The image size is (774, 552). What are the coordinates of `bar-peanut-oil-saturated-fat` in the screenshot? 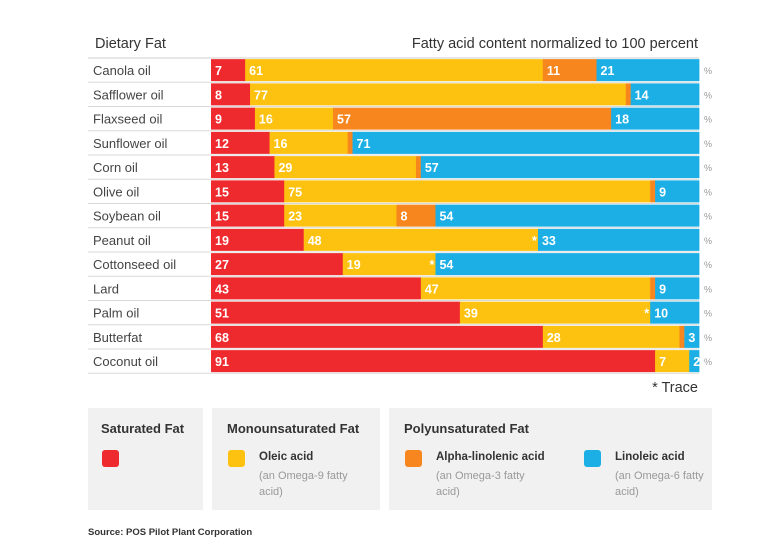 It's located at (258, 239).